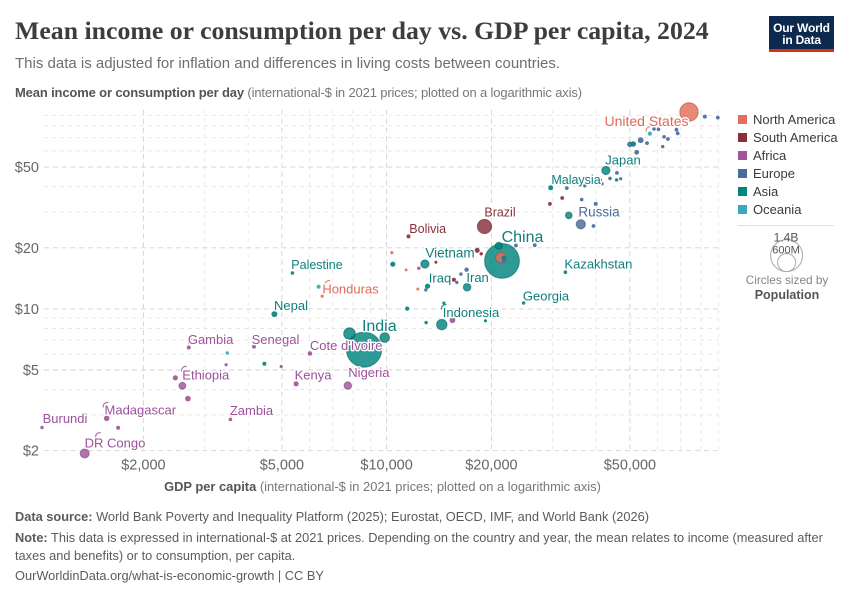  What do you see at coordinates (316, 265) in the screenshot?
I see `svg-text: Palestine` at bounding box center [316, 265].